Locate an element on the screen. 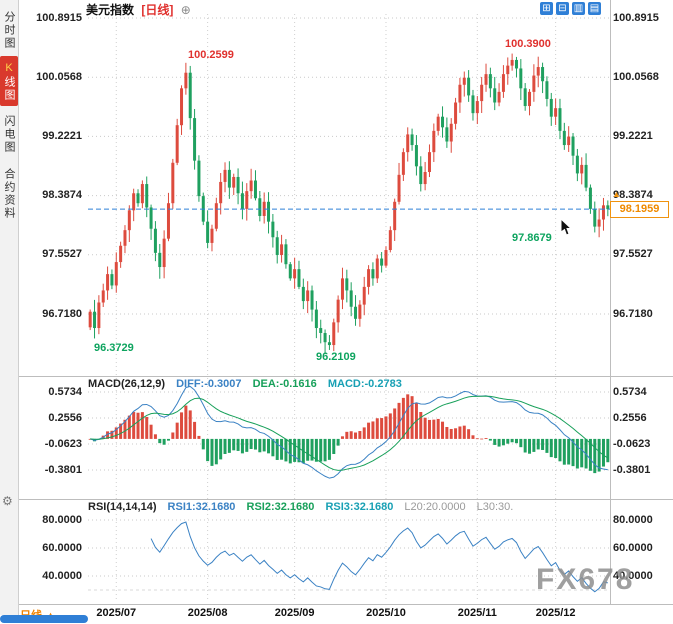 The width and height of the screenshot is (673, 624). toolbar-icons: ⊞ ⊟ ▥ ▤ is located at coordinates (570, 8).